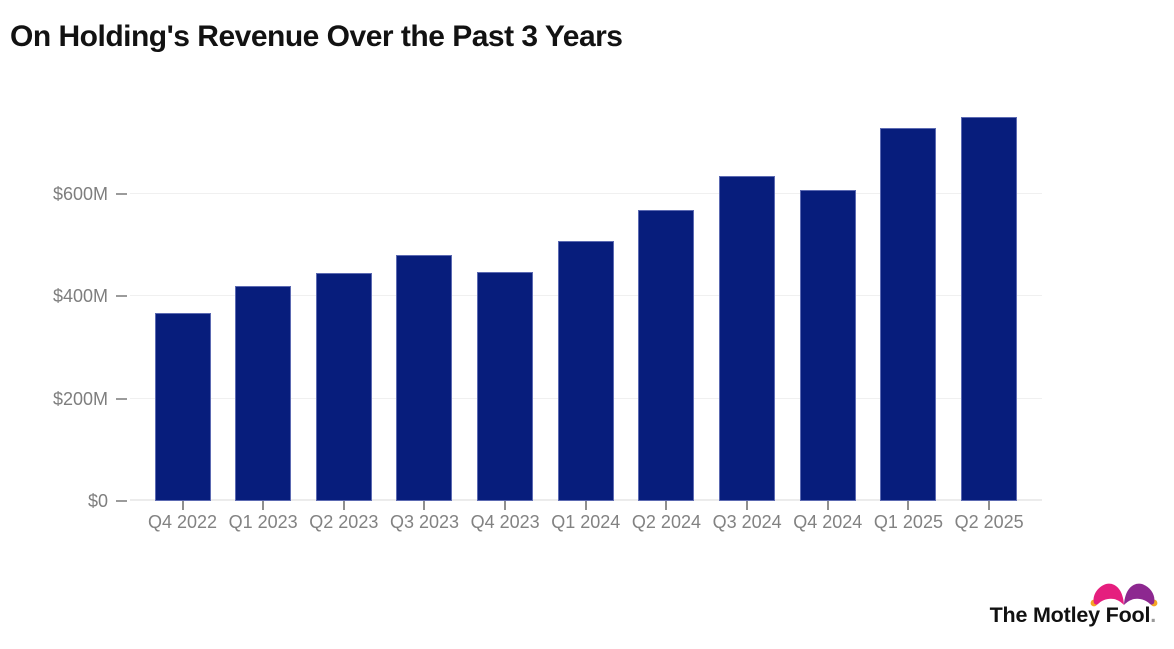 Image resolution: width=1174 pixels, height=649 pixels. Describe the element at coordinates (343, 387) in the screenshot. I see `bar-q2-2023` at that location.